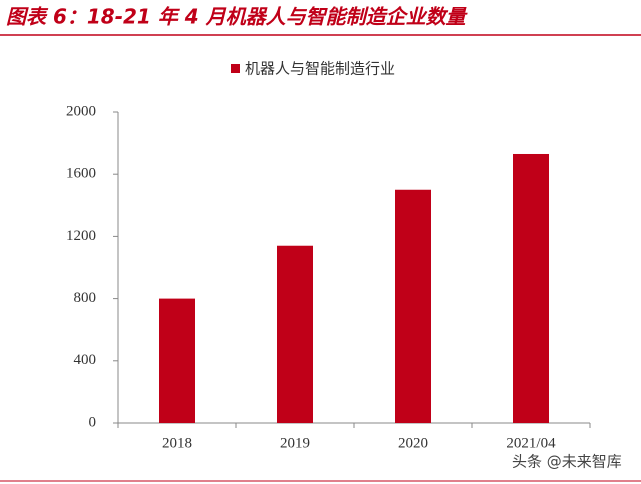  Describe the element at coordinates (81, 174) in the screenshot. I see `y-tick-label: 1600` at that location.